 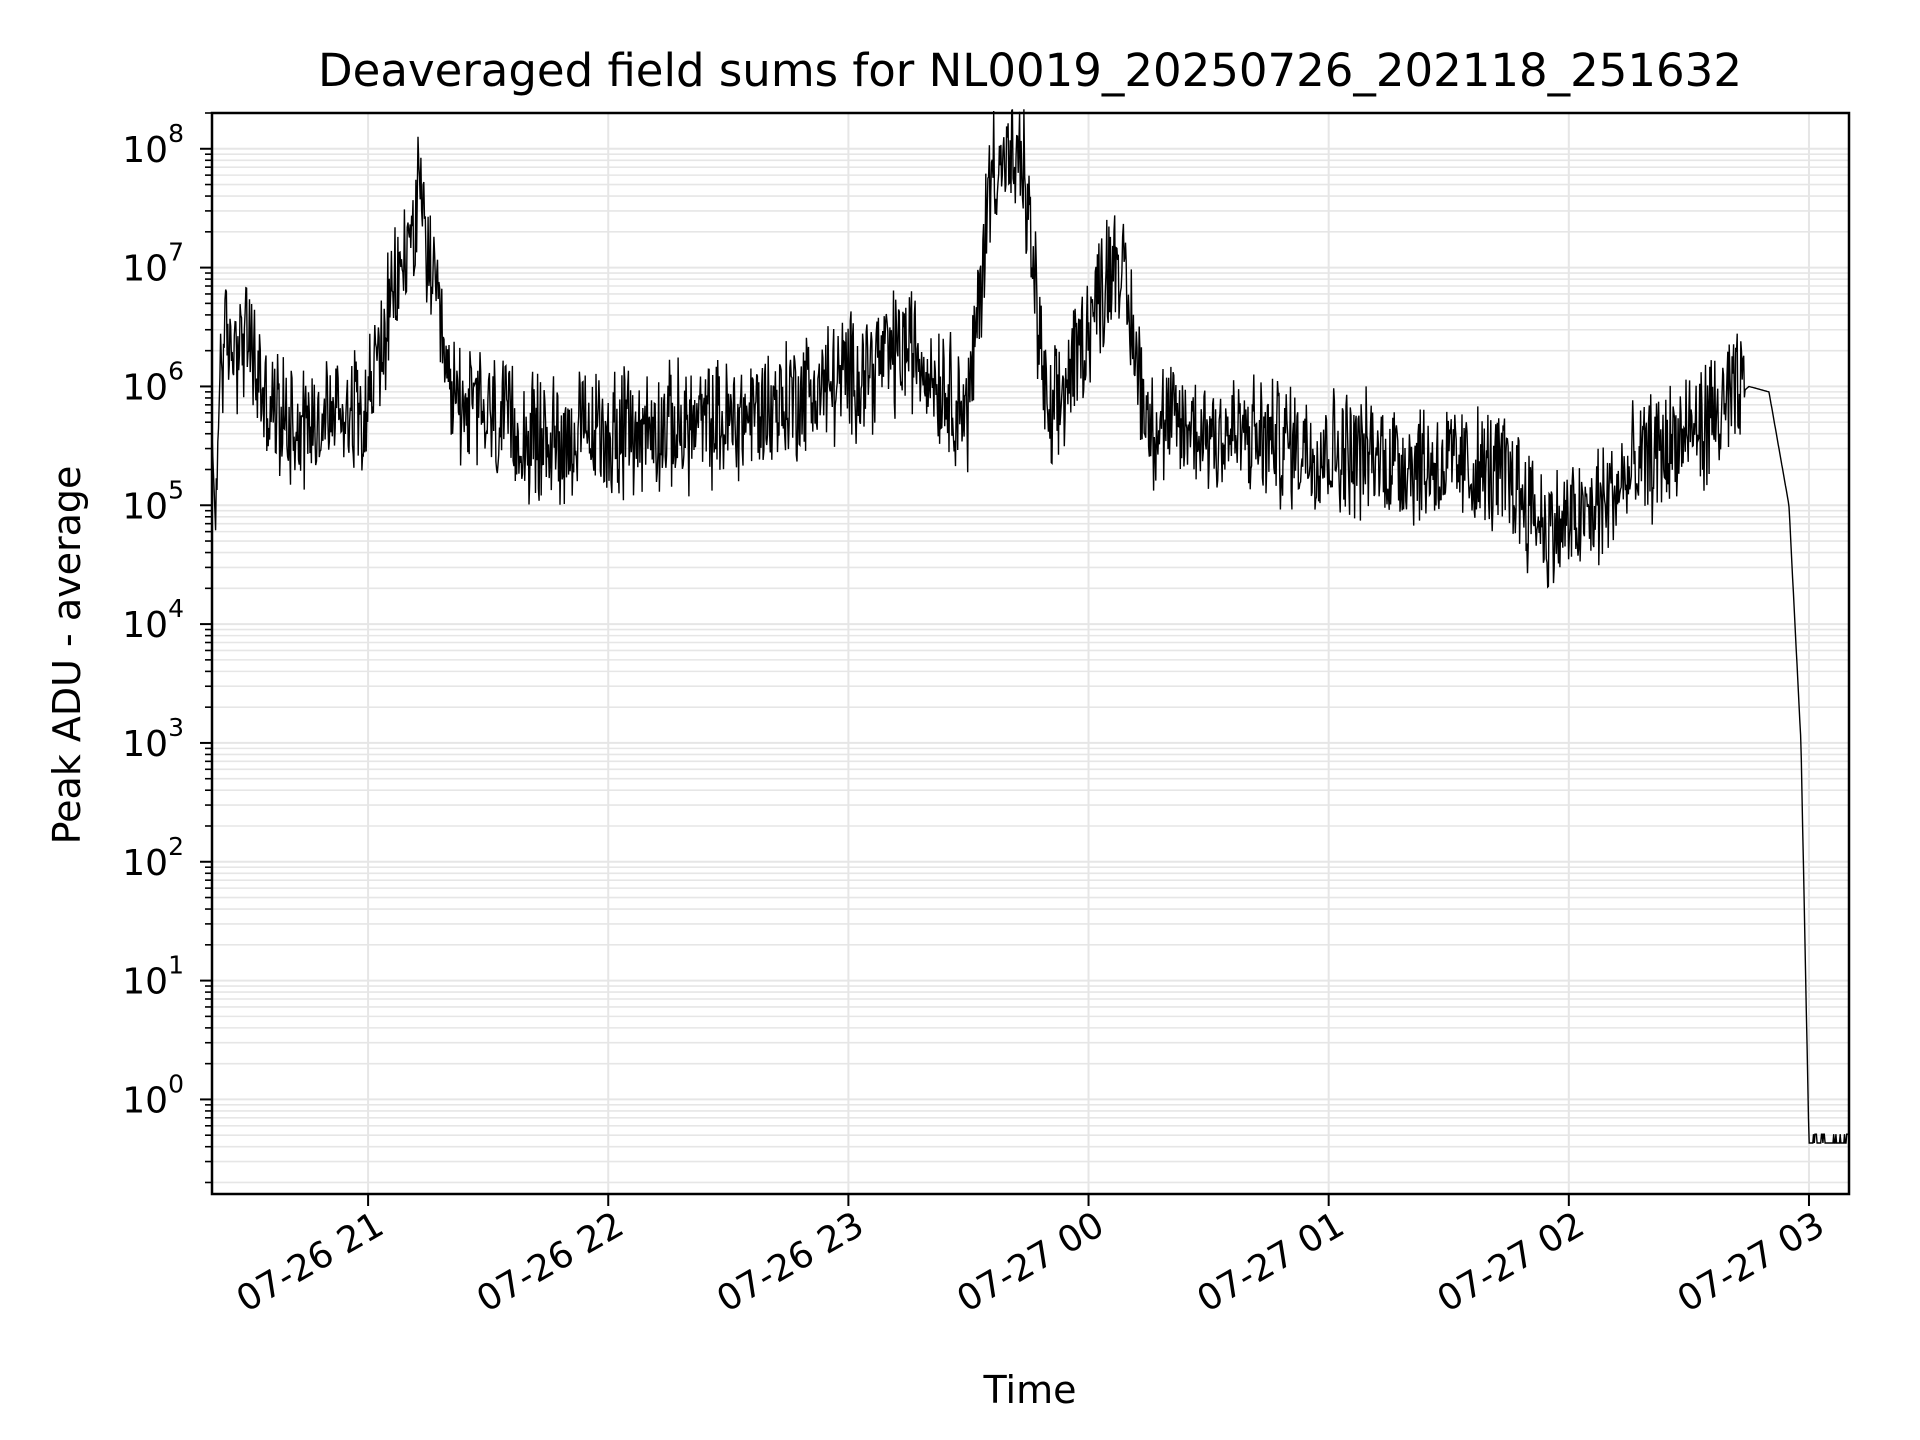 I want to click on y-tick-label: 10², so click(x=153, y=858).